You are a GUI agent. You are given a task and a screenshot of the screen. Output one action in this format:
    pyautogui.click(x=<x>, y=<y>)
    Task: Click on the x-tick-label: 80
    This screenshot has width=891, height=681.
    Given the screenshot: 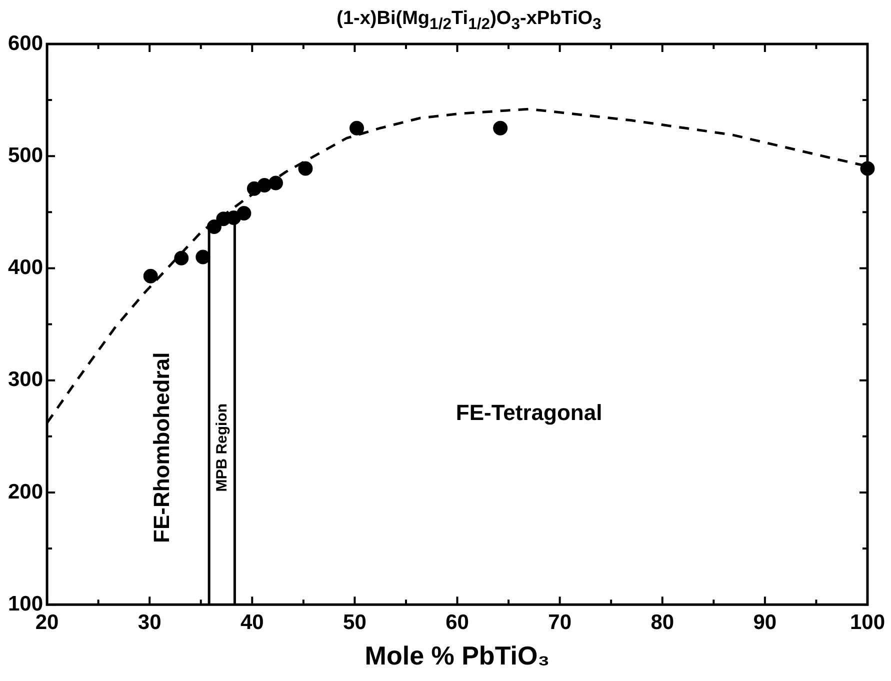 What is the action you would take?
    pyautogui.click(x=662, y=622)
    